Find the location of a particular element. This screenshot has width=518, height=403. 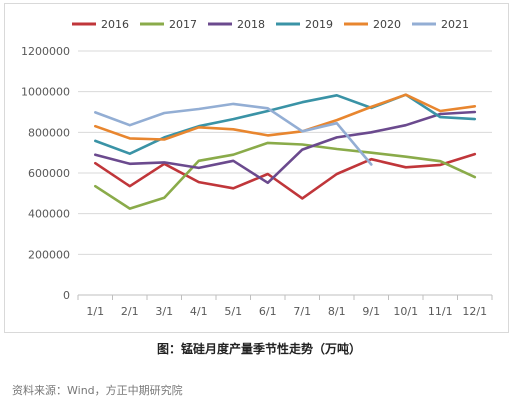

y-tick-label: 600000 is located at coordinates (49, 173).